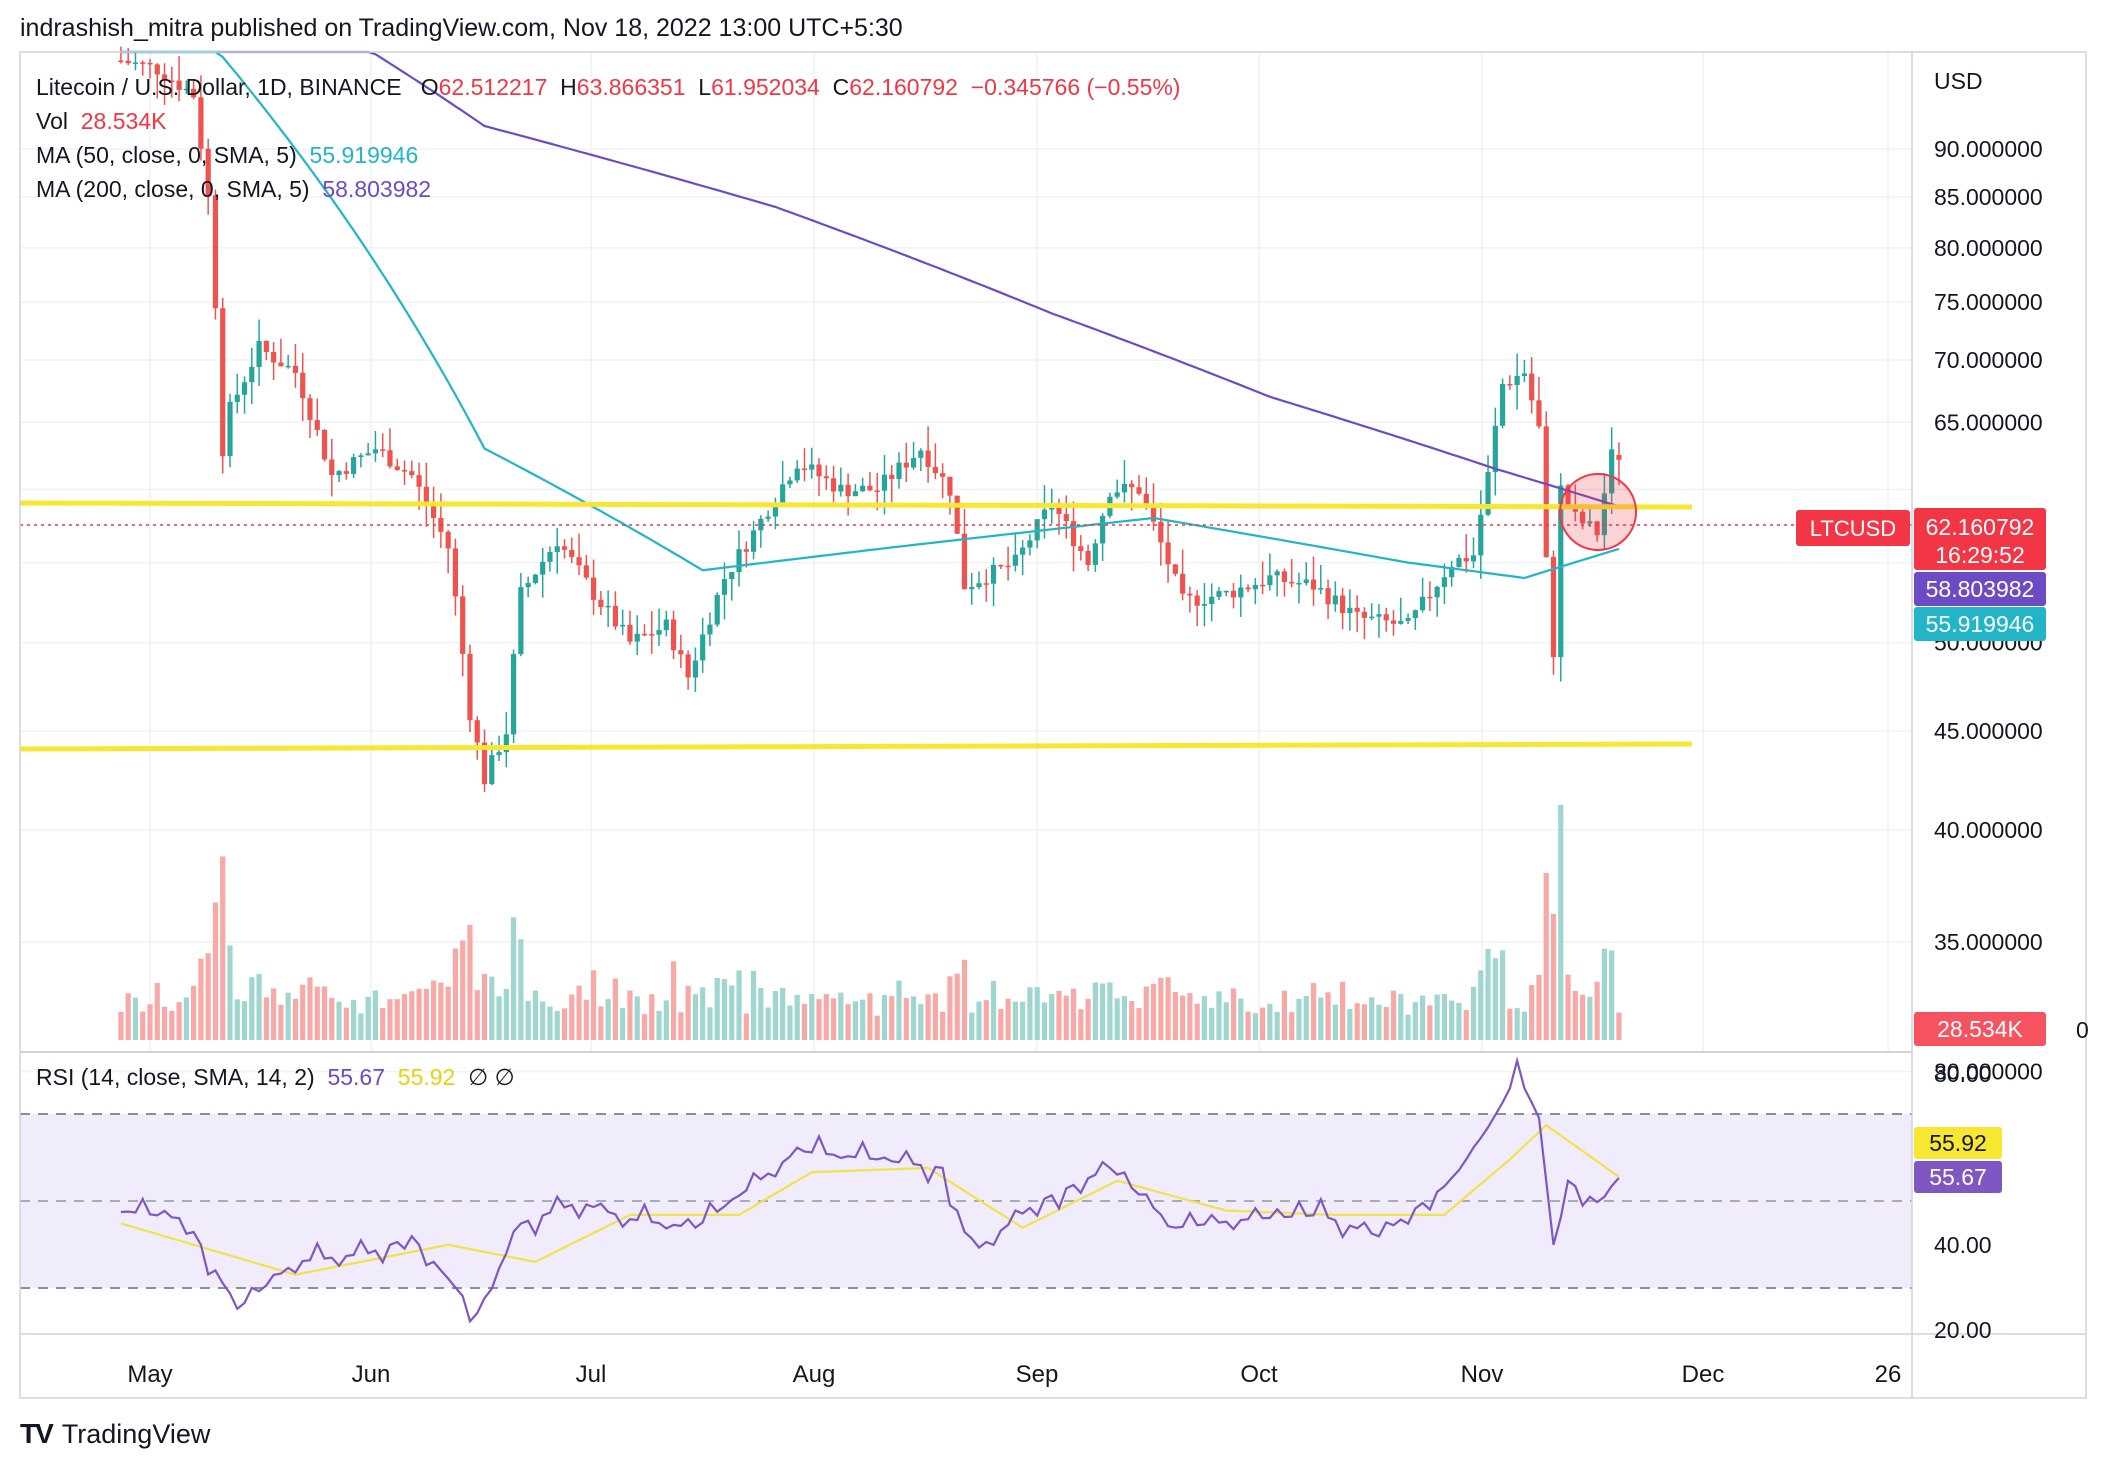 Image resolution: width=2106 pixels, height=1468 pixels. I want to click on ma50-value: 55.919946, so click(364, 155).